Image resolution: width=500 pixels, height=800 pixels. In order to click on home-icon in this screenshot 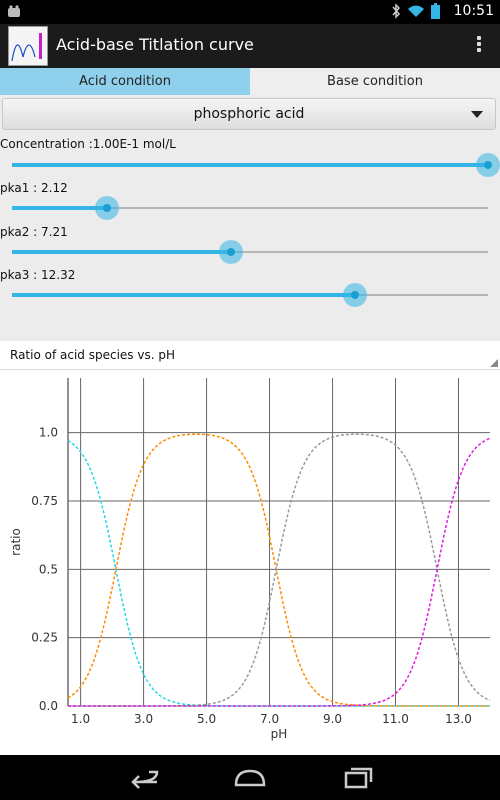, I will do `click(250, 777)`.